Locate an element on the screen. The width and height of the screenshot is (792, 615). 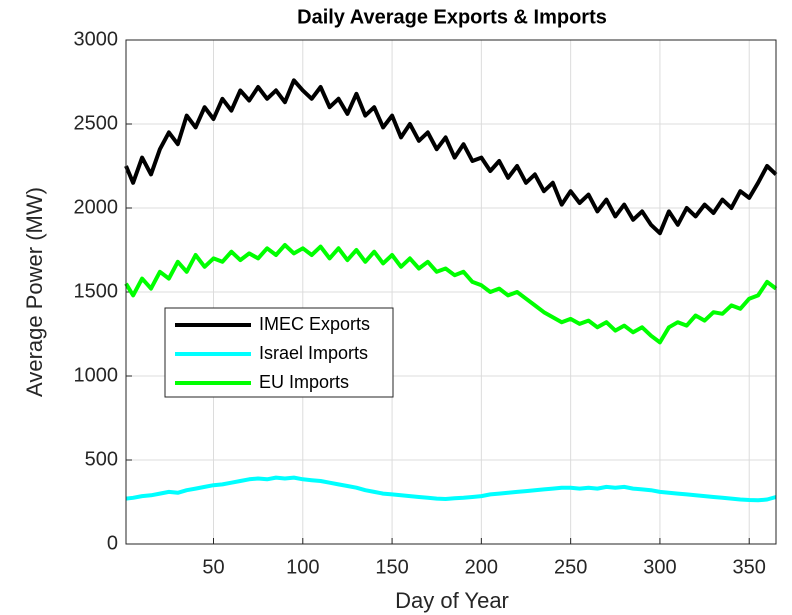
legend-label: EU Imports is located at coordinates (304, 382).